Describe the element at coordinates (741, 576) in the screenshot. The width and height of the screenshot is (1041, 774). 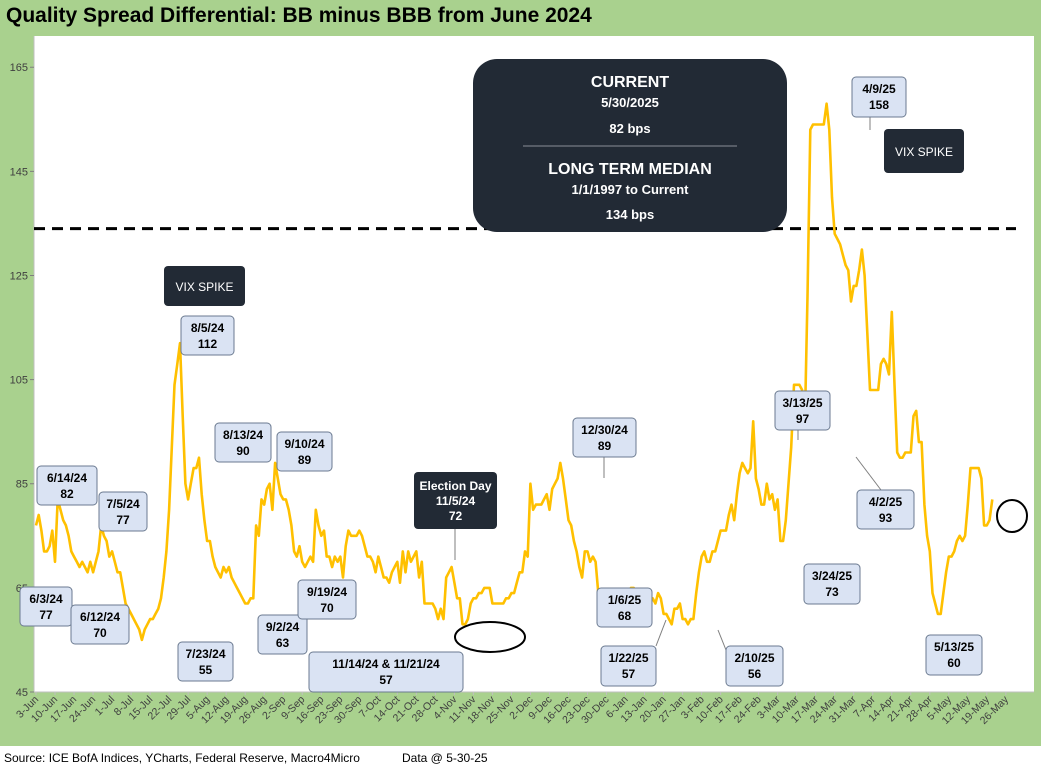
I see `highlight-ellipses` at that location.